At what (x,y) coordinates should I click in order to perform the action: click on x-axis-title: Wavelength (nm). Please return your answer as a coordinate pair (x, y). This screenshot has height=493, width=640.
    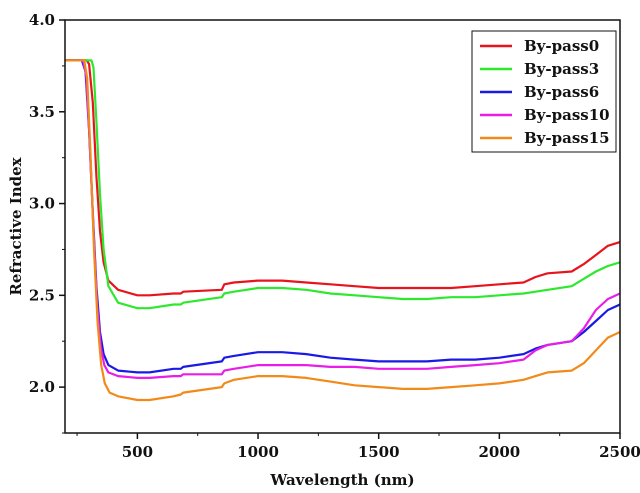
    Looking at the image, I should click on (341, 480).